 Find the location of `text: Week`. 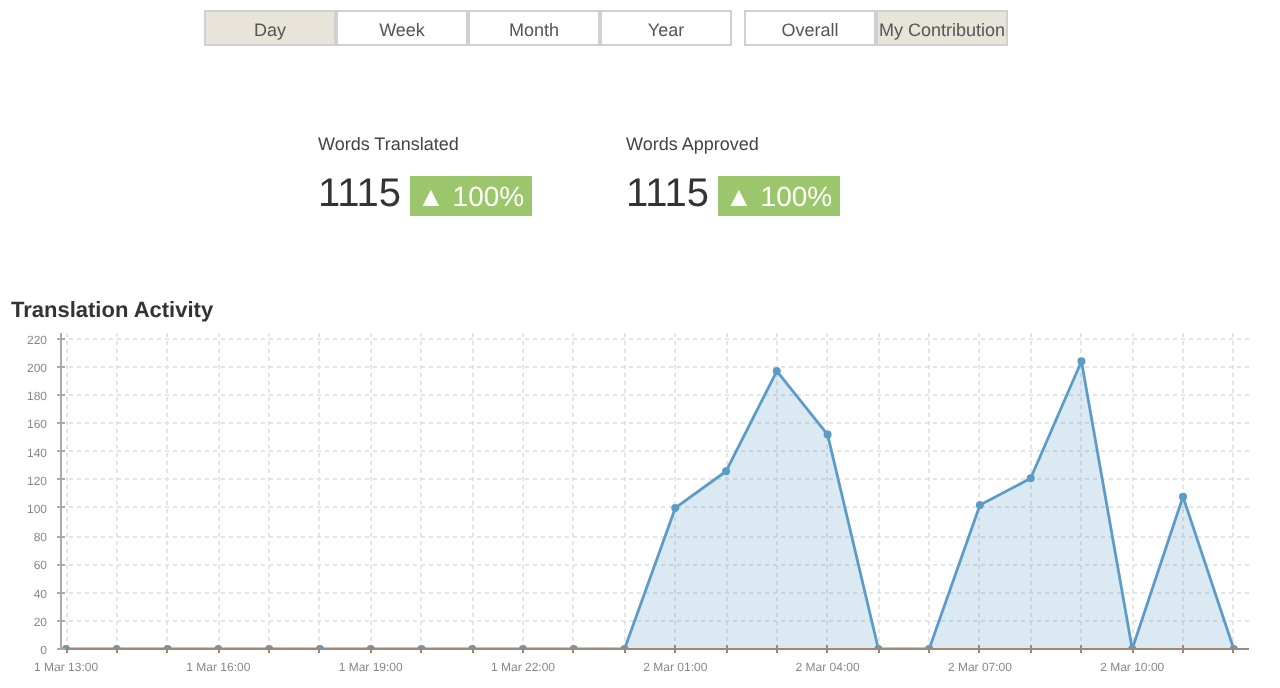

text: Week is located at coordinates (402, 28).